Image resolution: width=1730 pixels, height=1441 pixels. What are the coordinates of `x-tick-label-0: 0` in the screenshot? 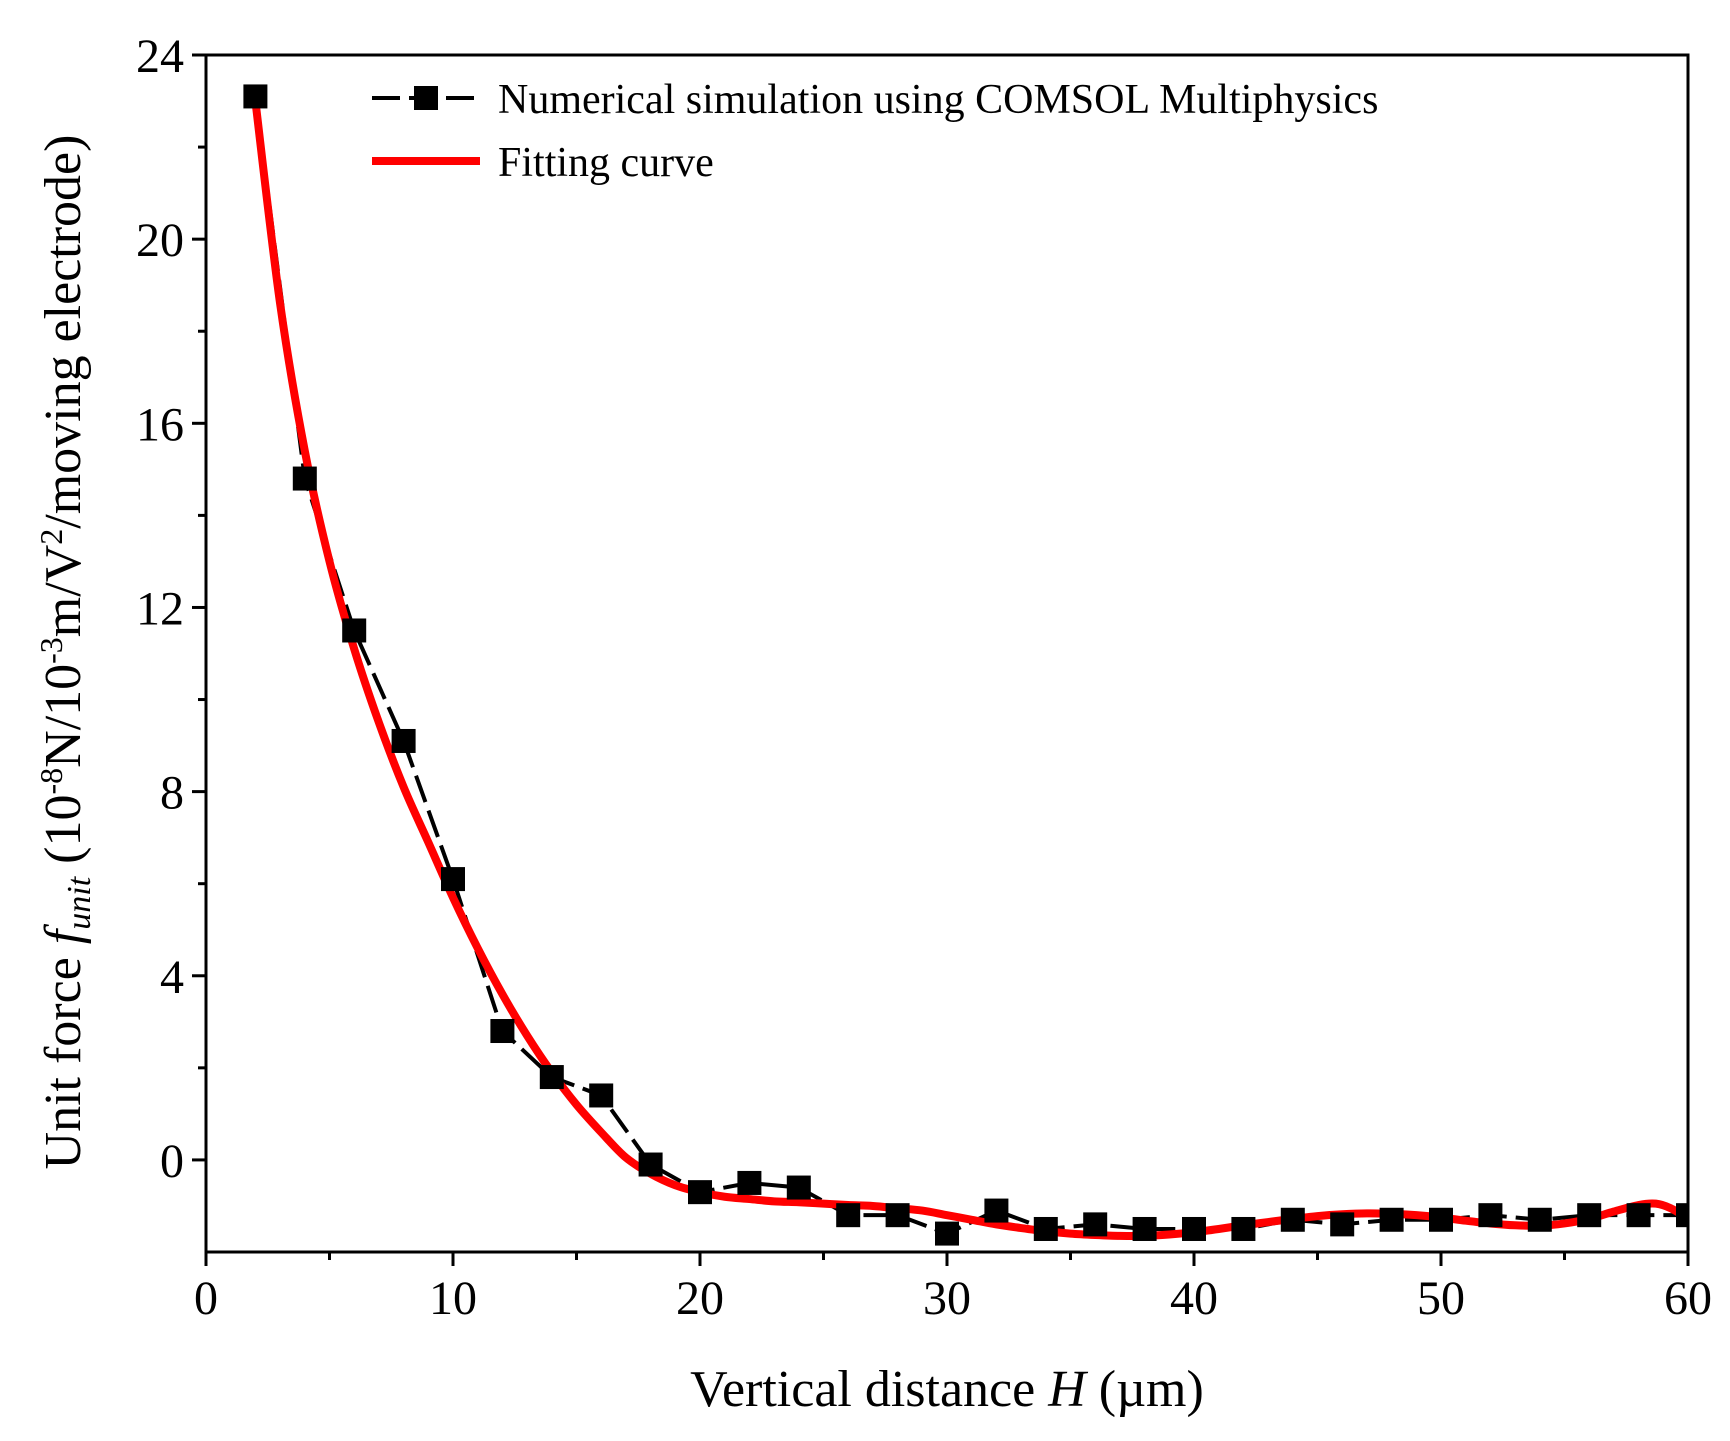 It's located at (206, 1298).